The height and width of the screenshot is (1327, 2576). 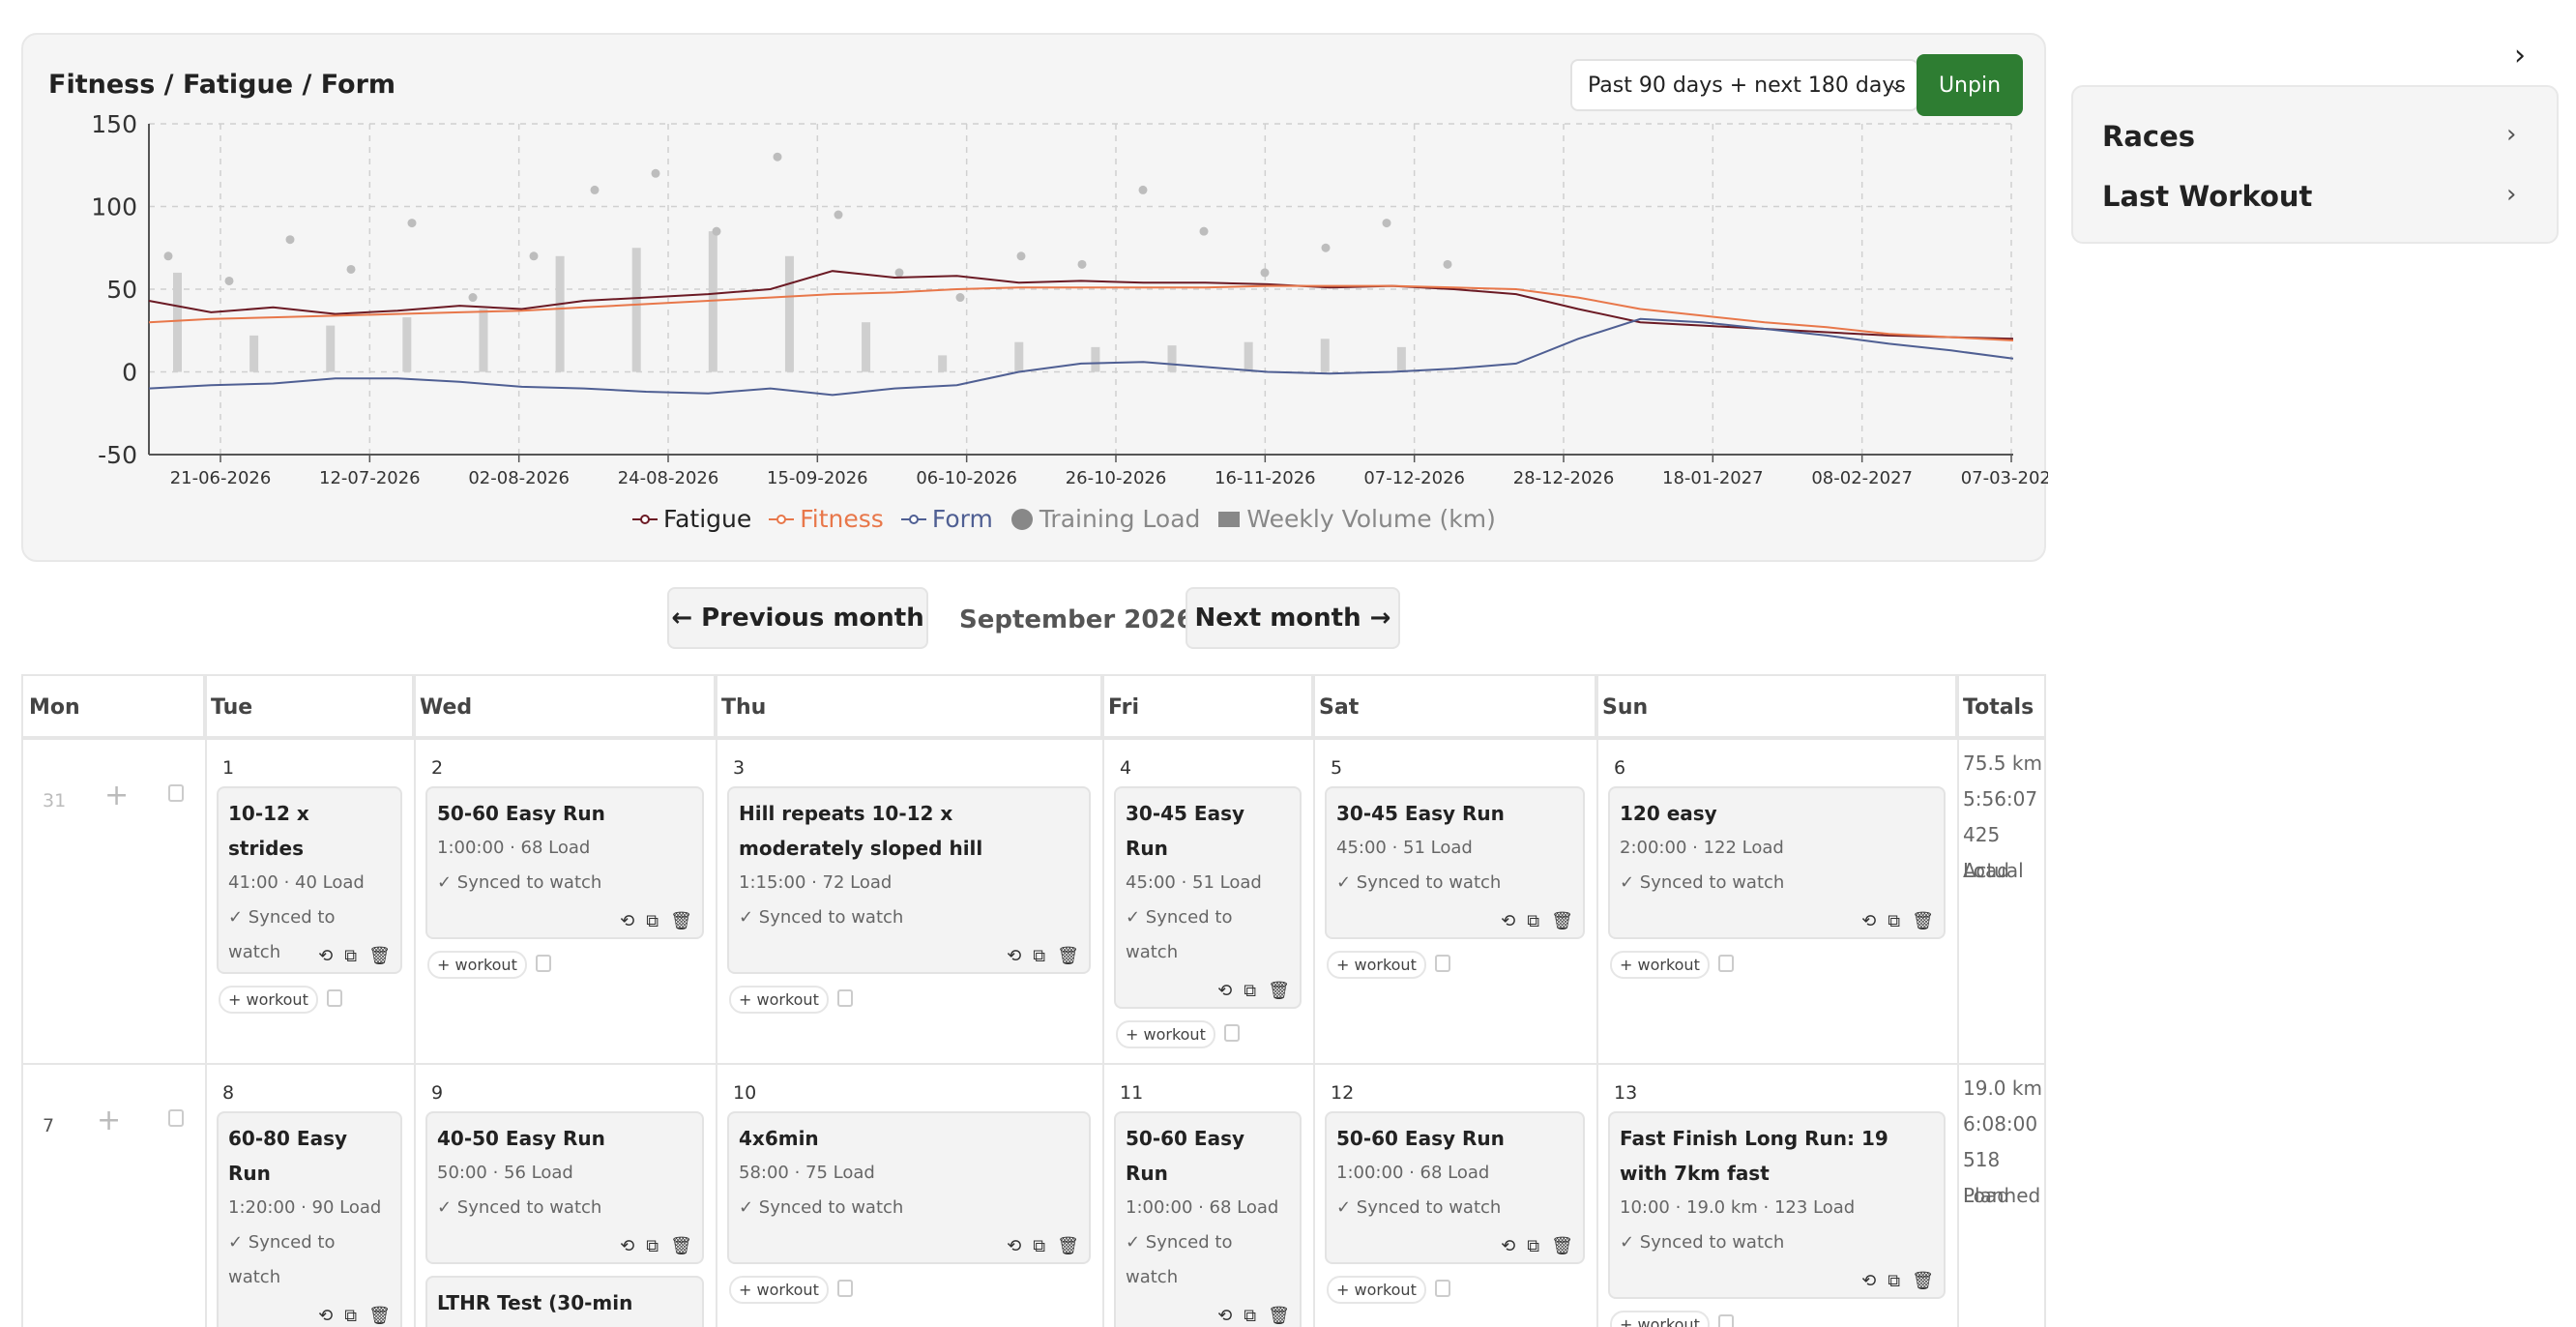 I want to click on card-actions: ⟲ ⧉ 🗑, so click(x=1253, y=991).